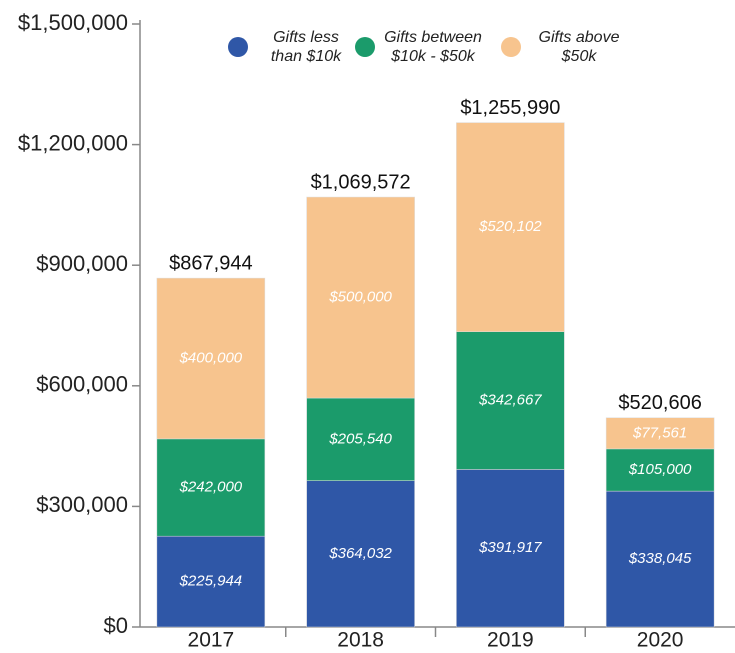 The image size is (735, 653). I want to click on segment-label: $364,032, so click(360, 553).